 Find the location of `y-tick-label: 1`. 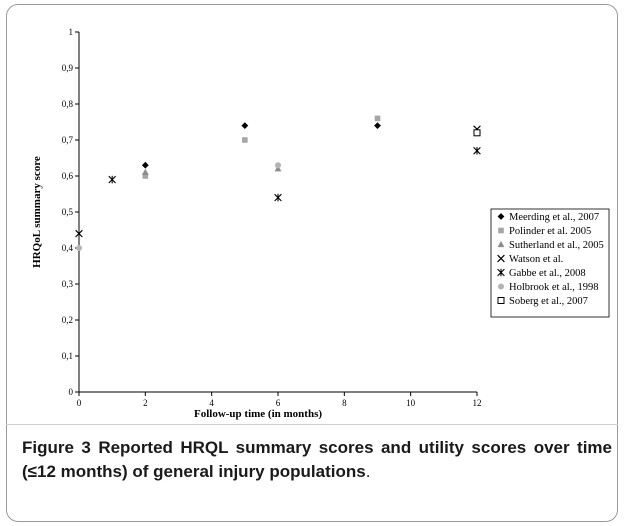

y-tick-label: 1 is located at coordinates (71, 32).